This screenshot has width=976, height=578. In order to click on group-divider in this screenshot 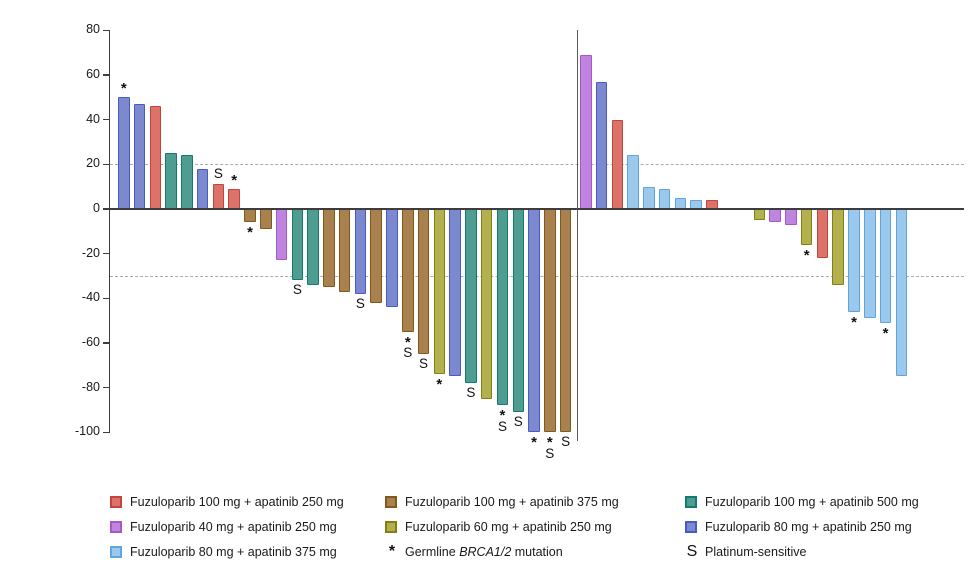, I will do `click(577, 235)`.